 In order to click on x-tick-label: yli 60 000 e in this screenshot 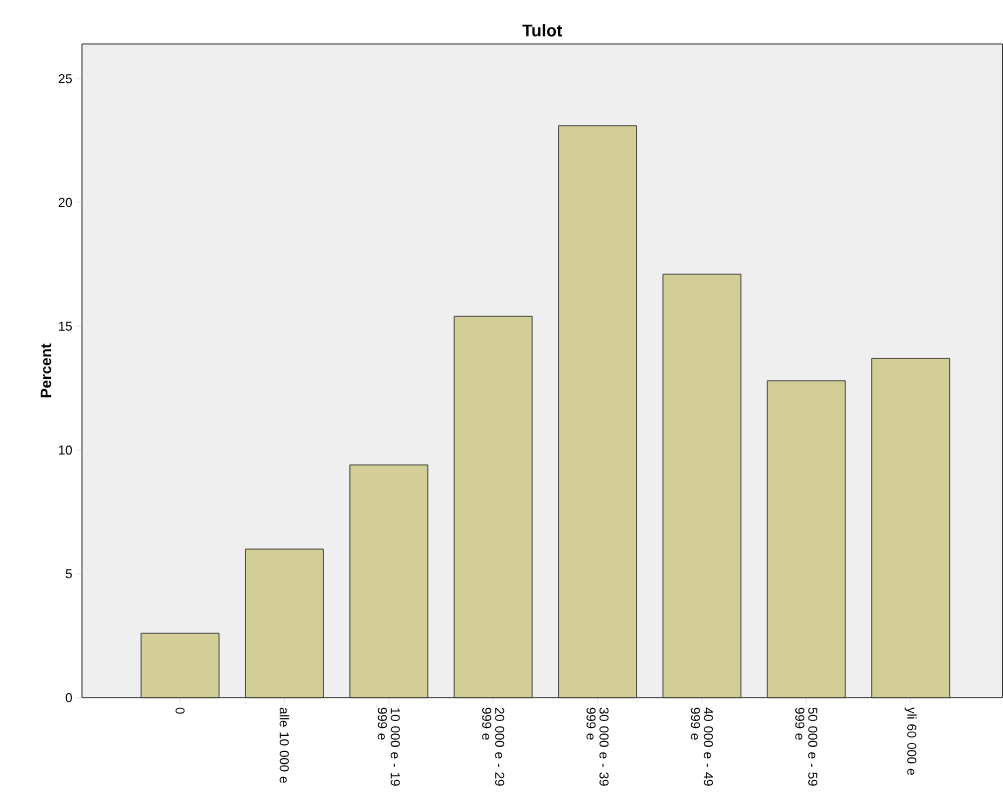, I will do `click(910, 740)`.